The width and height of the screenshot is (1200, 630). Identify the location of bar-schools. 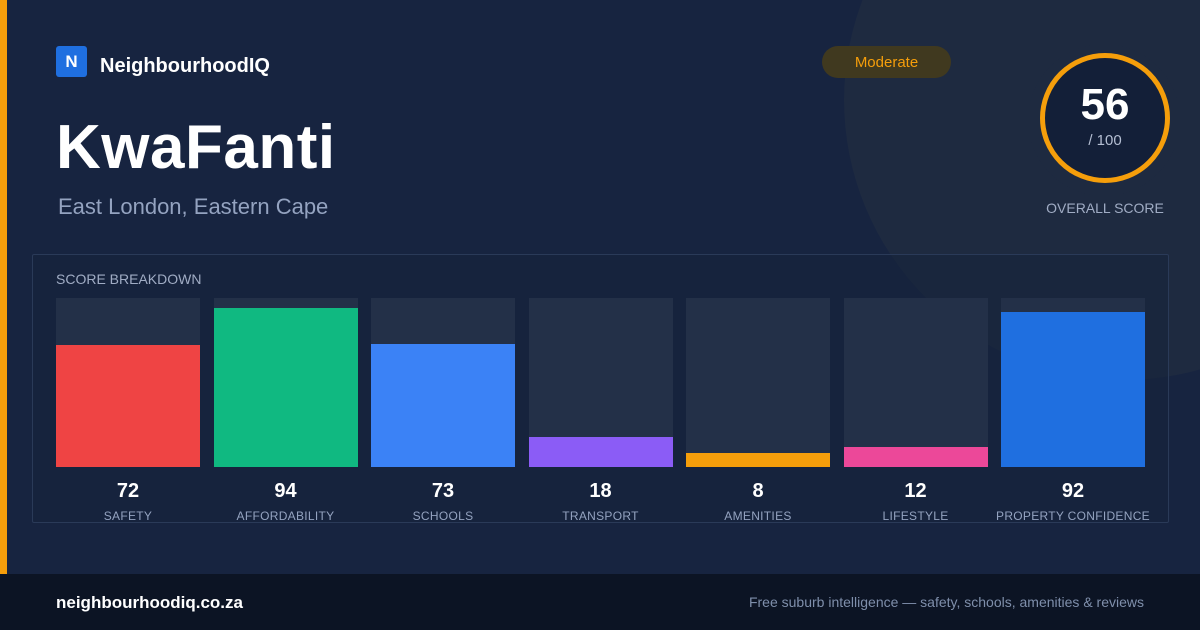
(443, 405).